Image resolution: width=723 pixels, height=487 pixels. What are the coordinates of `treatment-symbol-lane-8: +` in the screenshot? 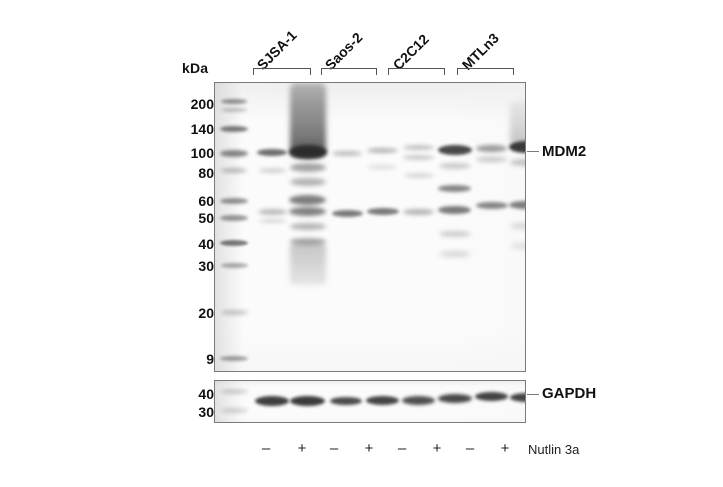 It's located at (505, 448).